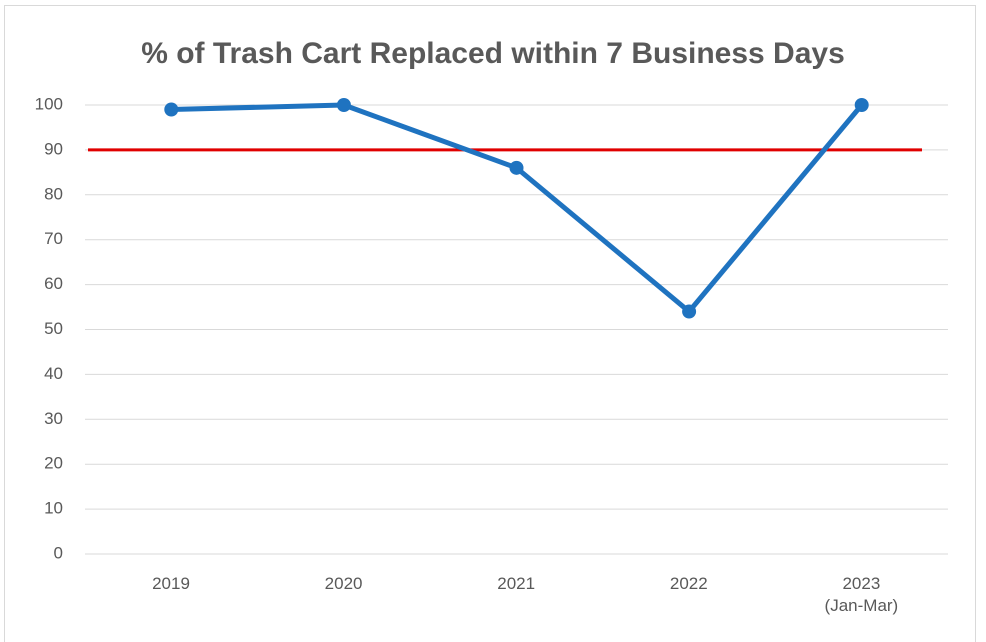 Image resolution: width=986 pixels, height=642 pixels. What do you see at coordinates (53, 508) in the screenshot?
I see `y-tick-label: 10` at bounding box center [53, 508].